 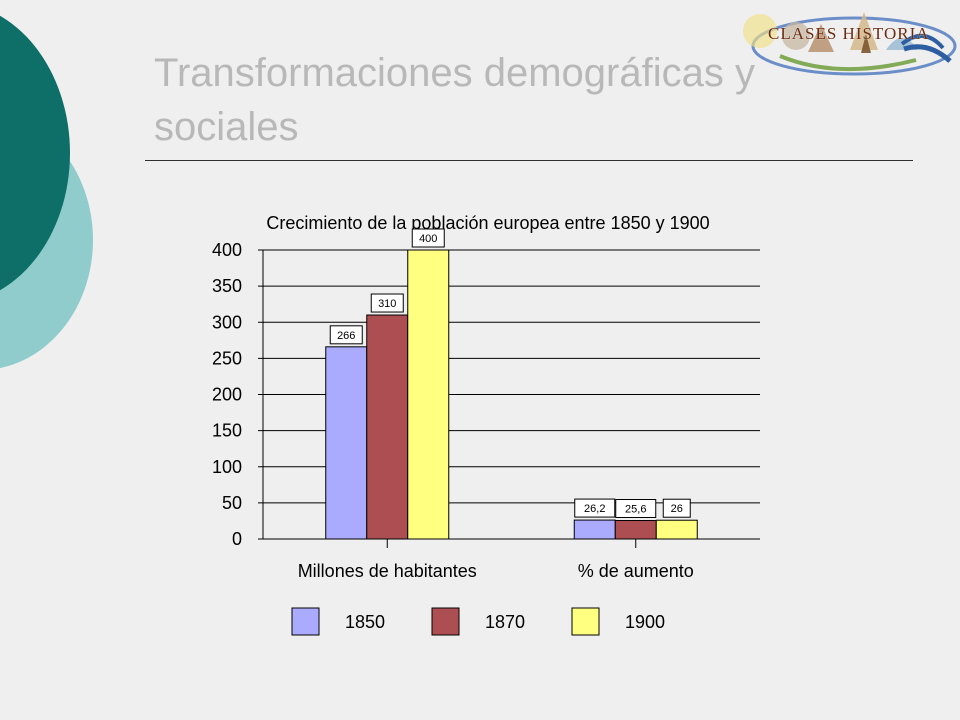 I want to click on legend-label-1870: 1870, so click(x=505, y=622).